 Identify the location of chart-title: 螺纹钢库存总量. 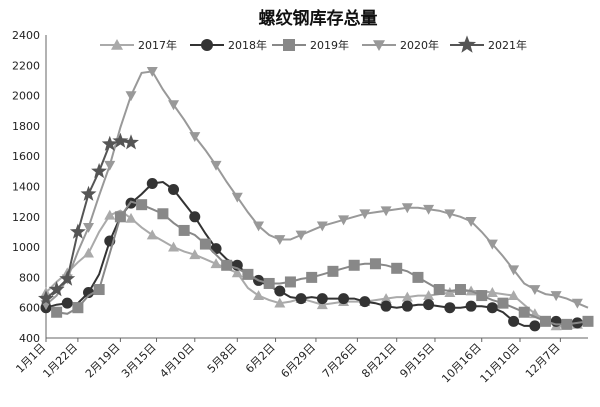
(318, 18).